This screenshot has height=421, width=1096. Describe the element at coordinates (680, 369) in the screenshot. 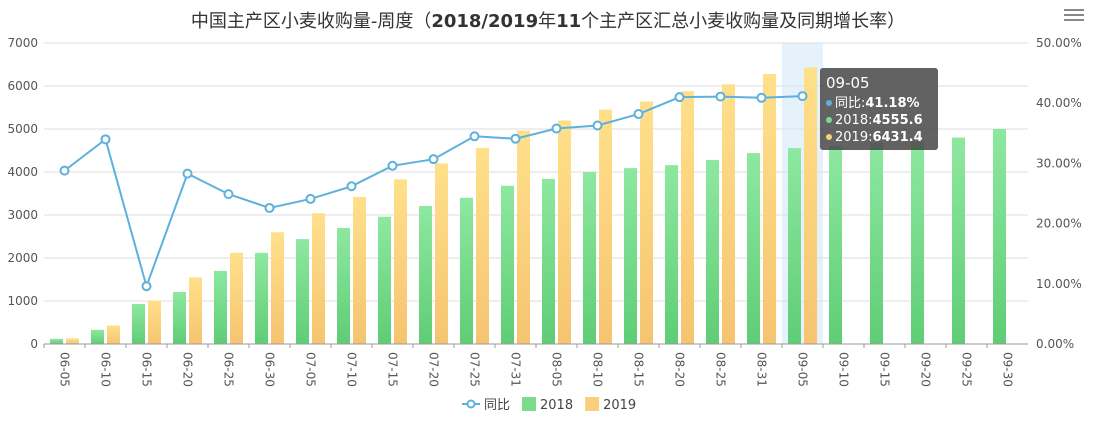

I see `x-tick-label: 08-20` at that location.